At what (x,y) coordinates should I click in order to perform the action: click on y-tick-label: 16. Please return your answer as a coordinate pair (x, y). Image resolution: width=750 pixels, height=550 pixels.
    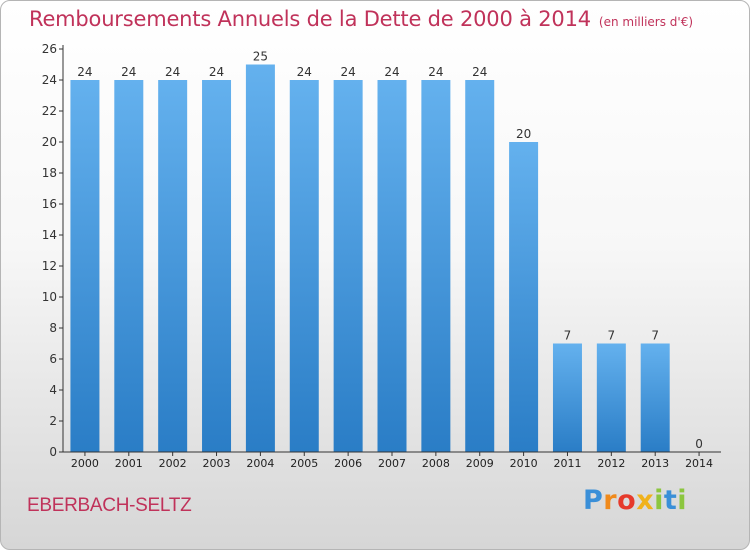
    Looking at the image, I should click on (49, 204).